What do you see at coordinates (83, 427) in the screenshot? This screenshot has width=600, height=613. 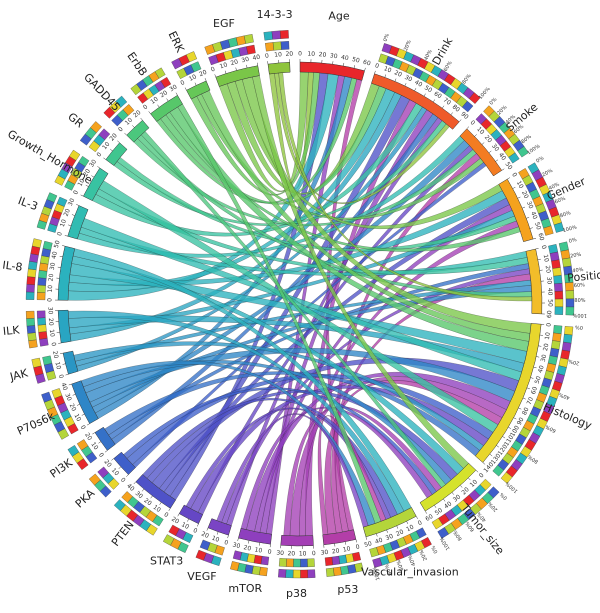 I see `tick-label-p70s6k-0: 0` at bounding box center [83, 427].